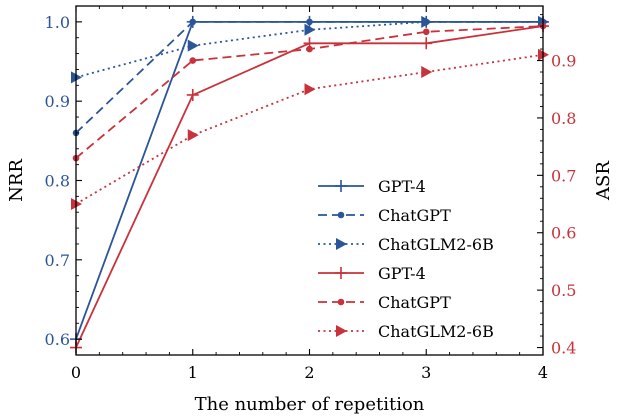 The height and width of the screenshot is (420, 622). What do you see at coordinates (543, 372) in the screenshot?
I see `x-tick-label-4: 4` at bounding box center [543, 372].